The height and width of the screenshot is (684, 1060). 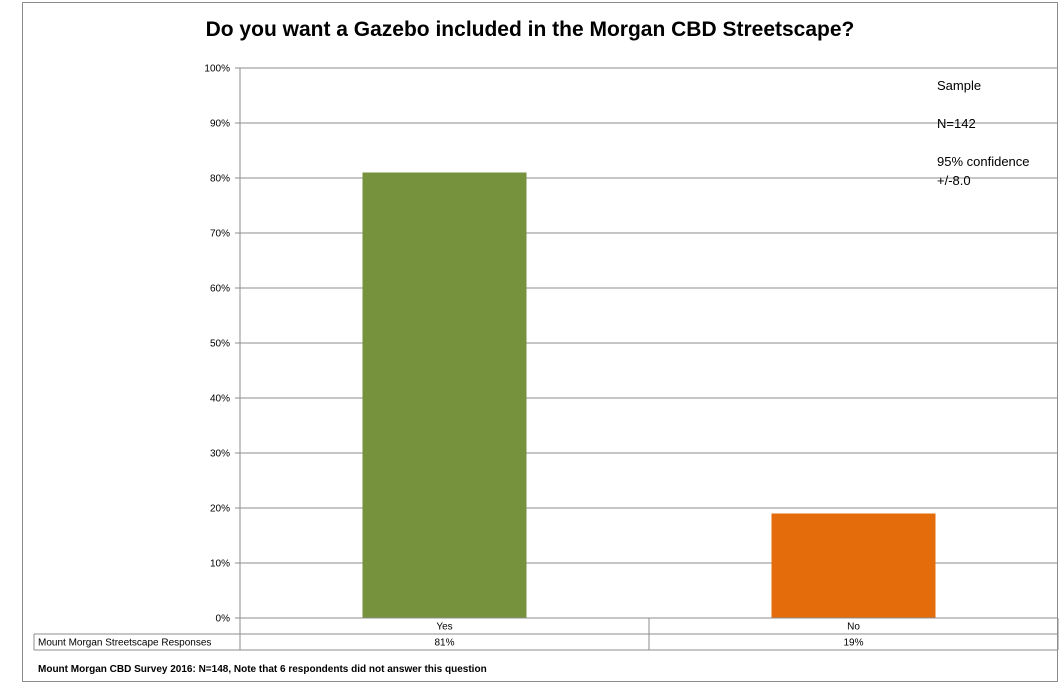 What do you see at coordinates (220, 399) in the screenshot?
I see `y-tick-label: 40%` at bounding box center [220, 399].